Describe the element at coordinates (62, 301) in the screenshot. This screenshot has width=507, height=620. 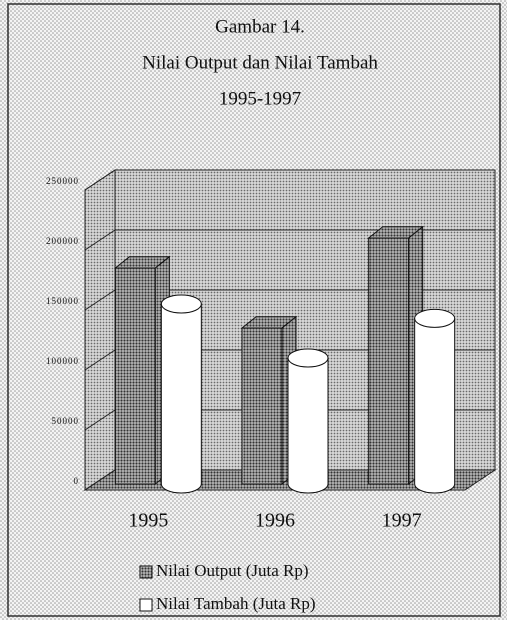
I see `y-tick-label: 150000` at that location.